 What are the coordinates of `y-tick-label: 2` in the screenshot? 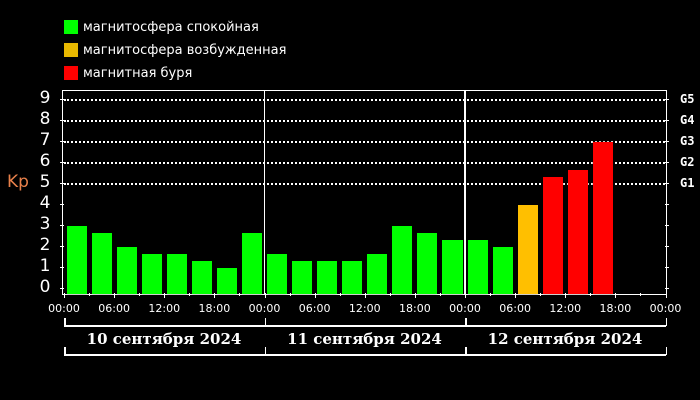 It's located at (45, 245).